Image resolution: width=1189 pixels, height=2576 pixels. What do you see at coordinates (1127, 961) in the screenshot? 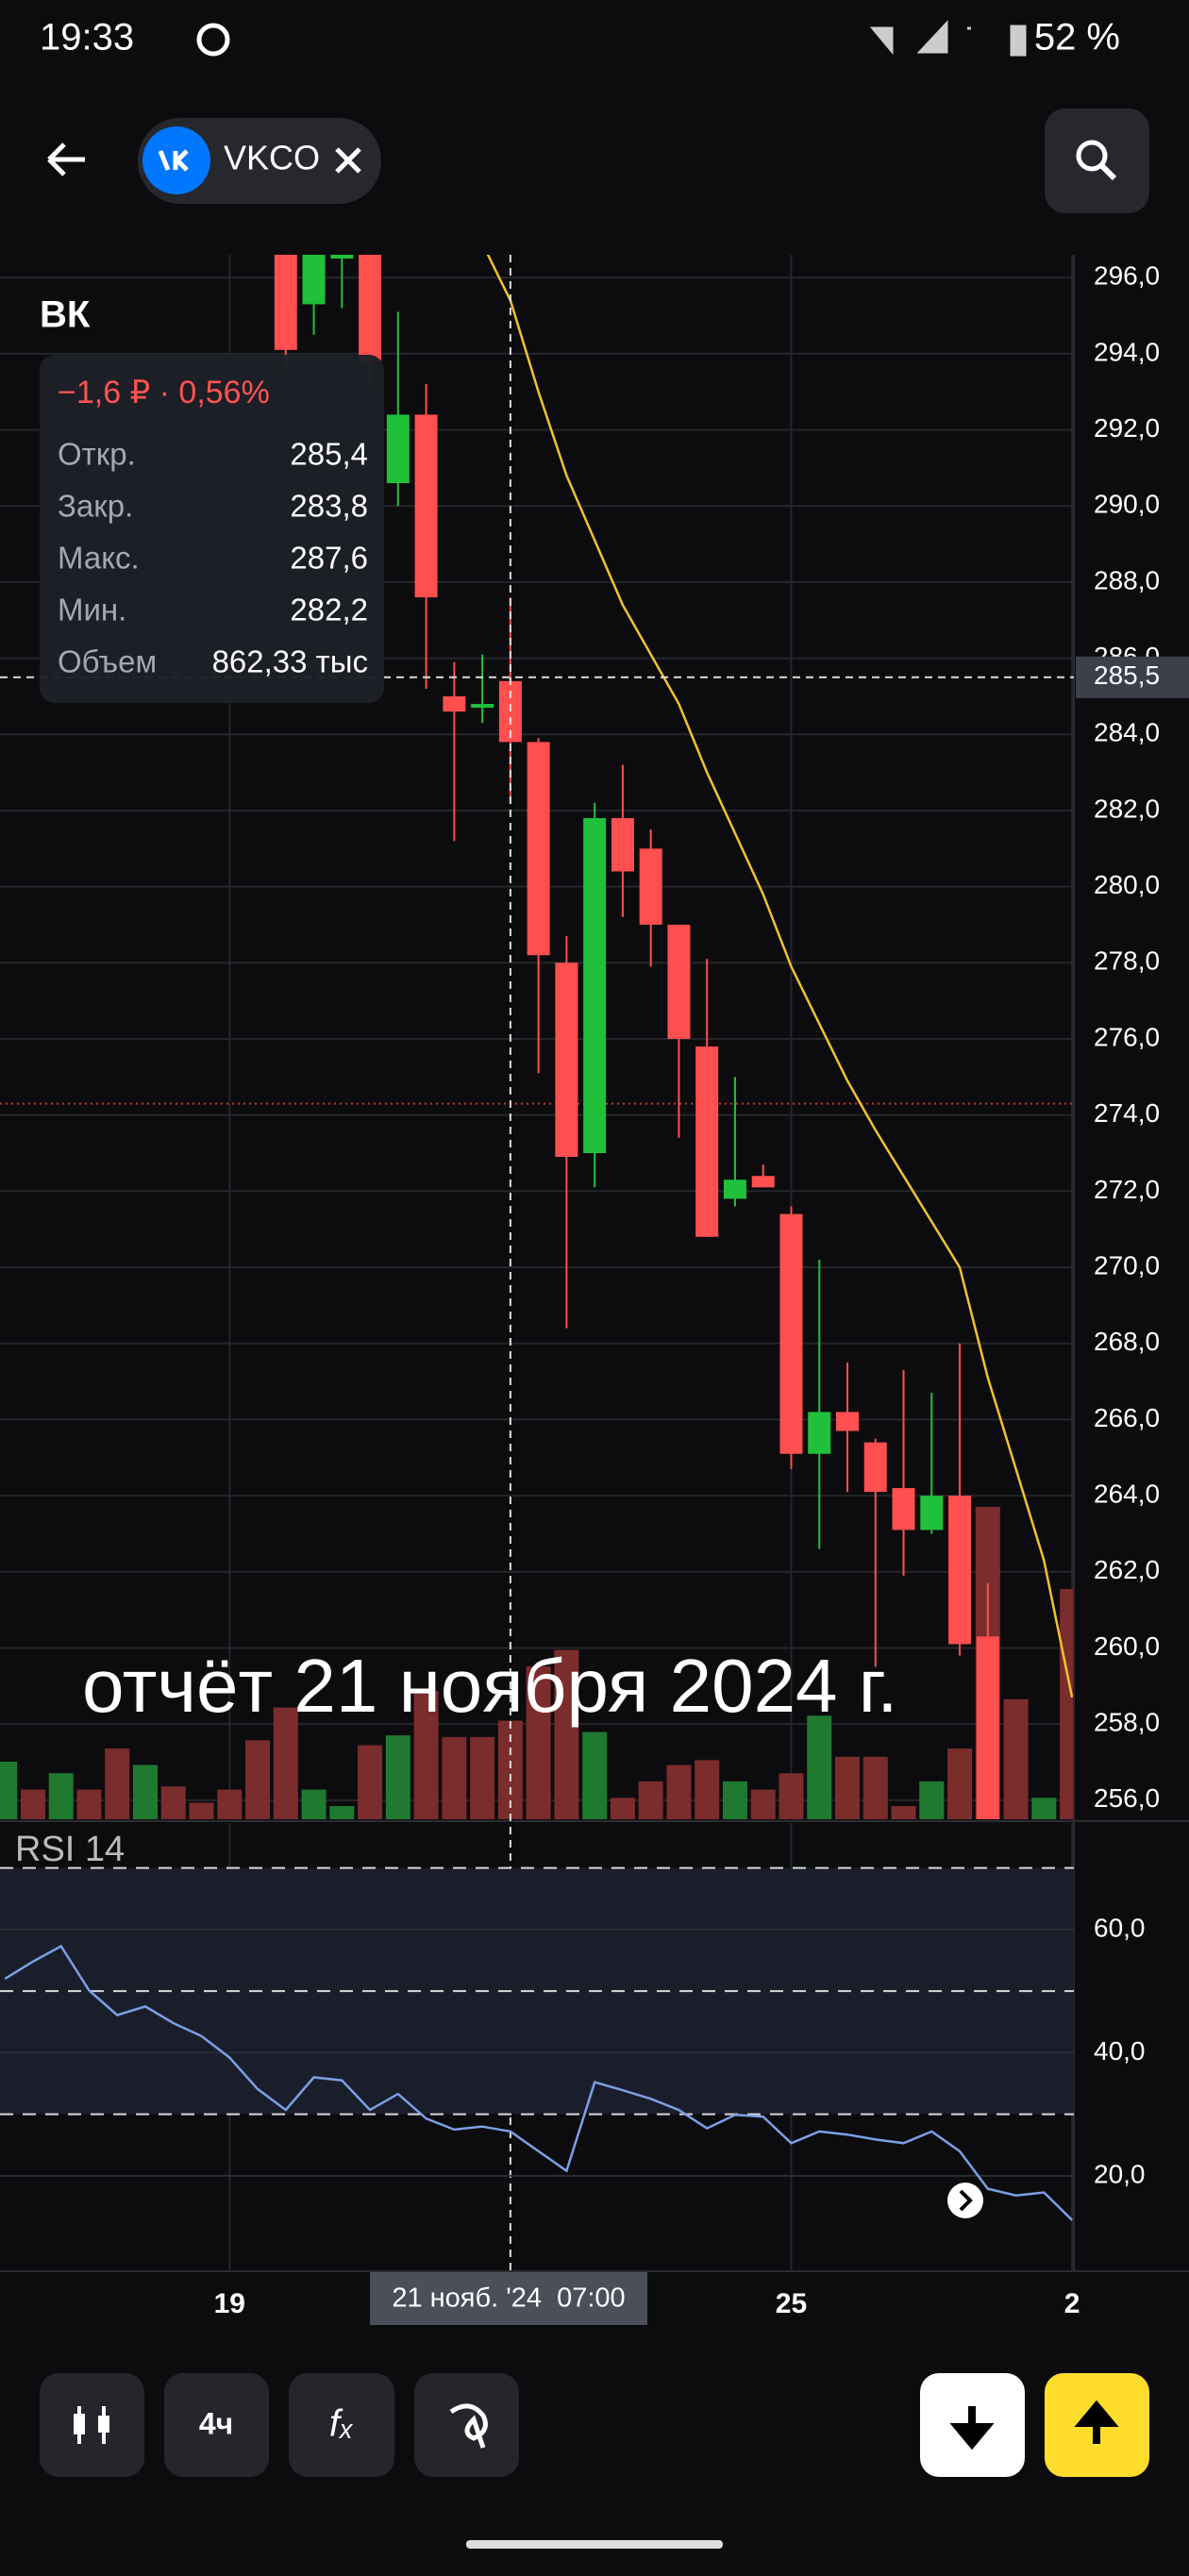
I see `y-tick-label: 278,0` at bounding box center [1127, 961].